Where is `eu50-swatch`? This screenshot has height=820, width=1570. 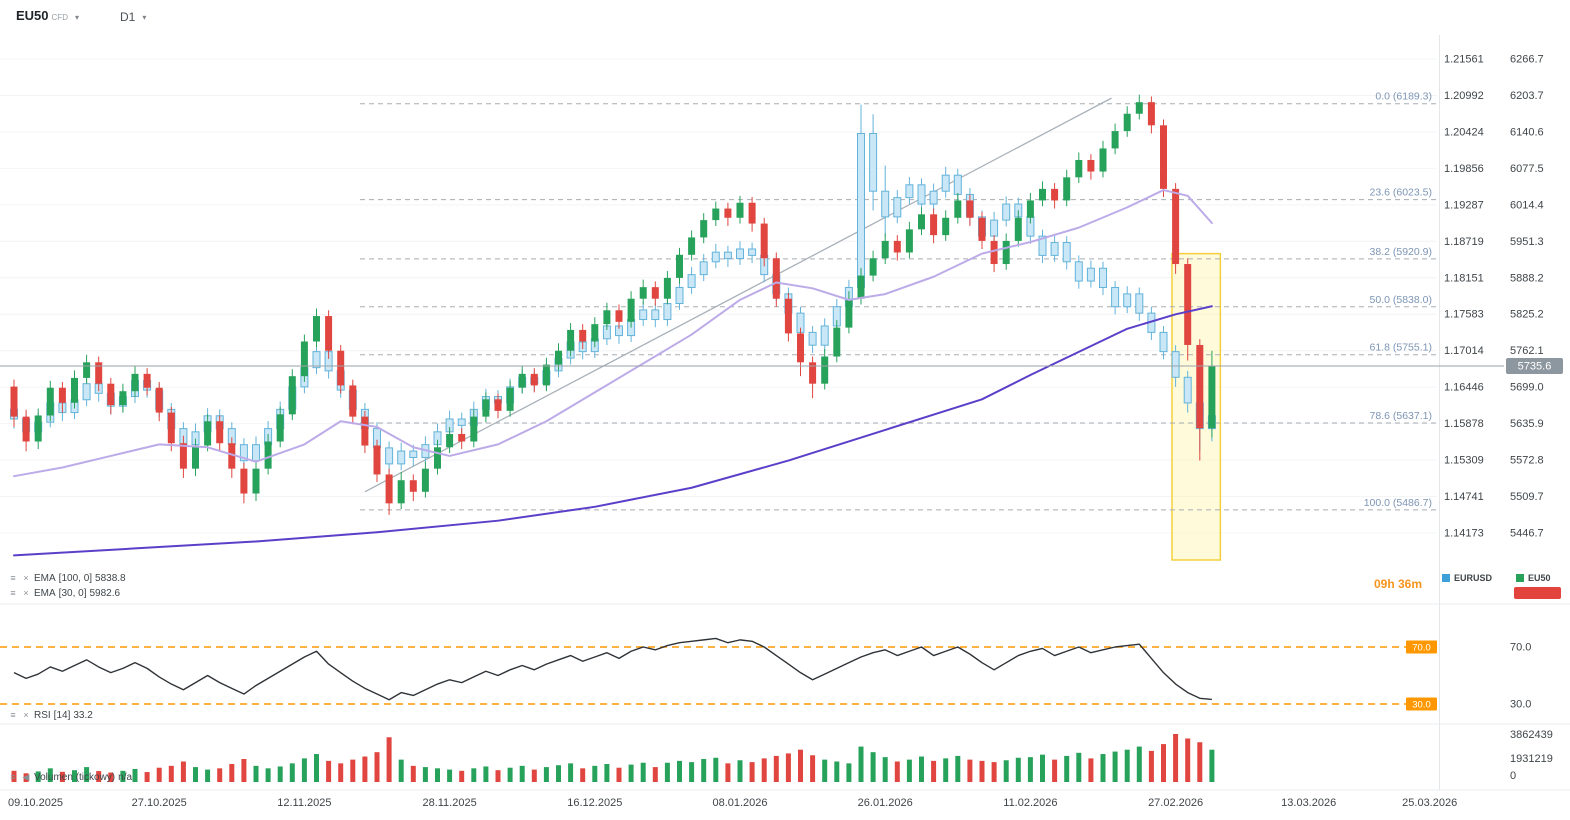
eu50-swatch is located at coordinates (1520, 578).